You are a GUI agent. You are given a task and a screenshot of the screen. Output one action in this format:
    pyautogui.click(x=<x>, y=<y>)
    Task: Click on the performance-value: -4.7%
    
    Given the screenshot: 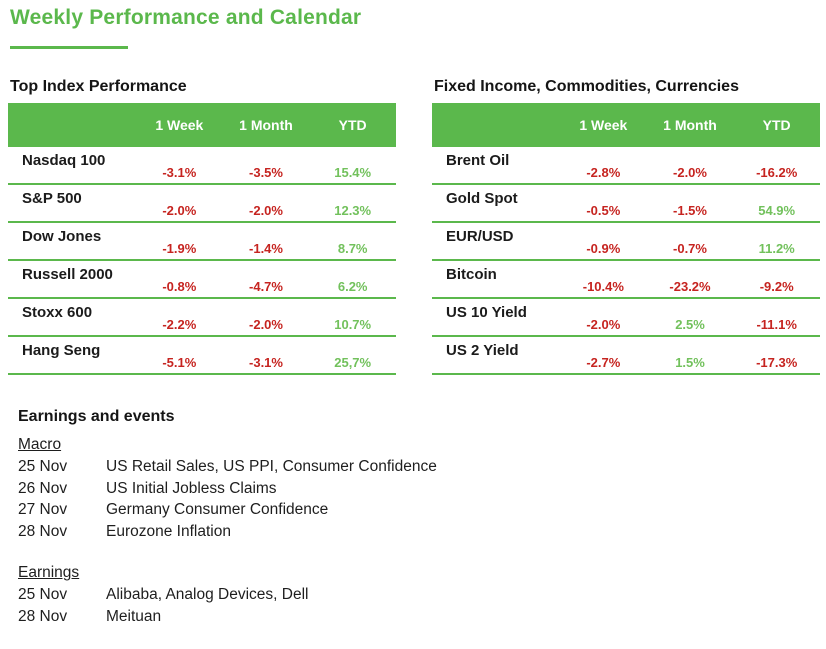 What is the action you would take?
    pyautogui.click(x=266, y=286)
    